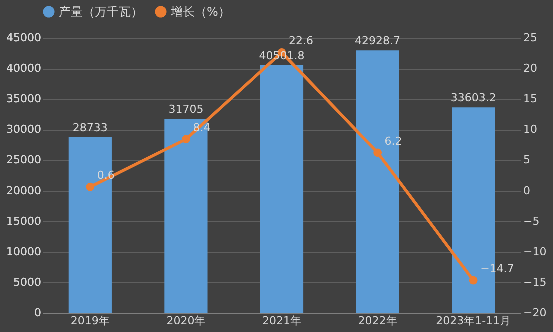 Image resolution: width=553 pixels, height=332 pixels. Describe the element at coordinates (282, 321) in the screenshot. I see `x-tick-label: 2021年` at that location.